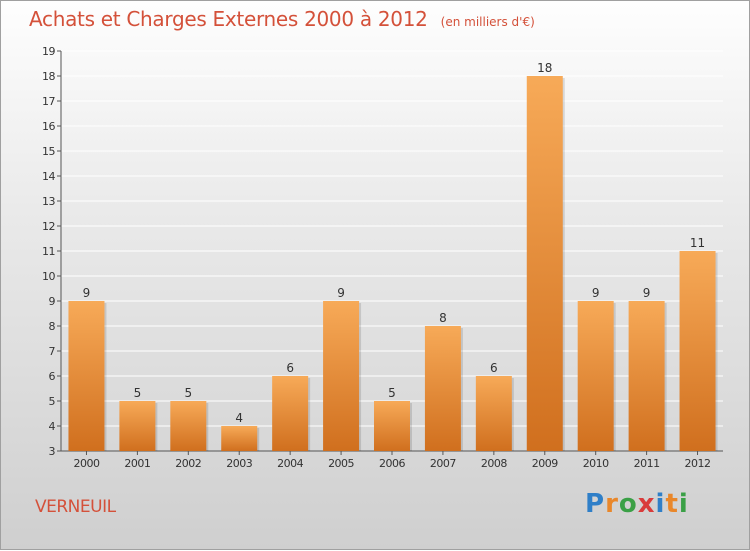 The width and height of the screenshot is (750, 551). Describe the element at coordinates (48, 101) in the screenshot. I see `y-tick-label: 17` at that location.